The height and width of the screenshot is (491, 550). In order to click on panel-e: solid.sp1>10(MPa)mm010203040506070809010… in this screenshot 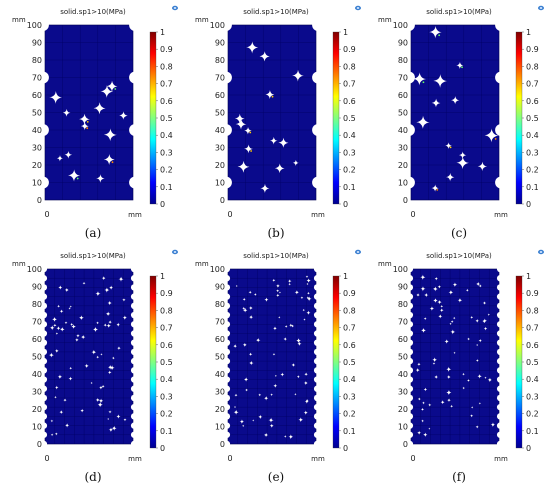, I will do `click(278, 366)`.